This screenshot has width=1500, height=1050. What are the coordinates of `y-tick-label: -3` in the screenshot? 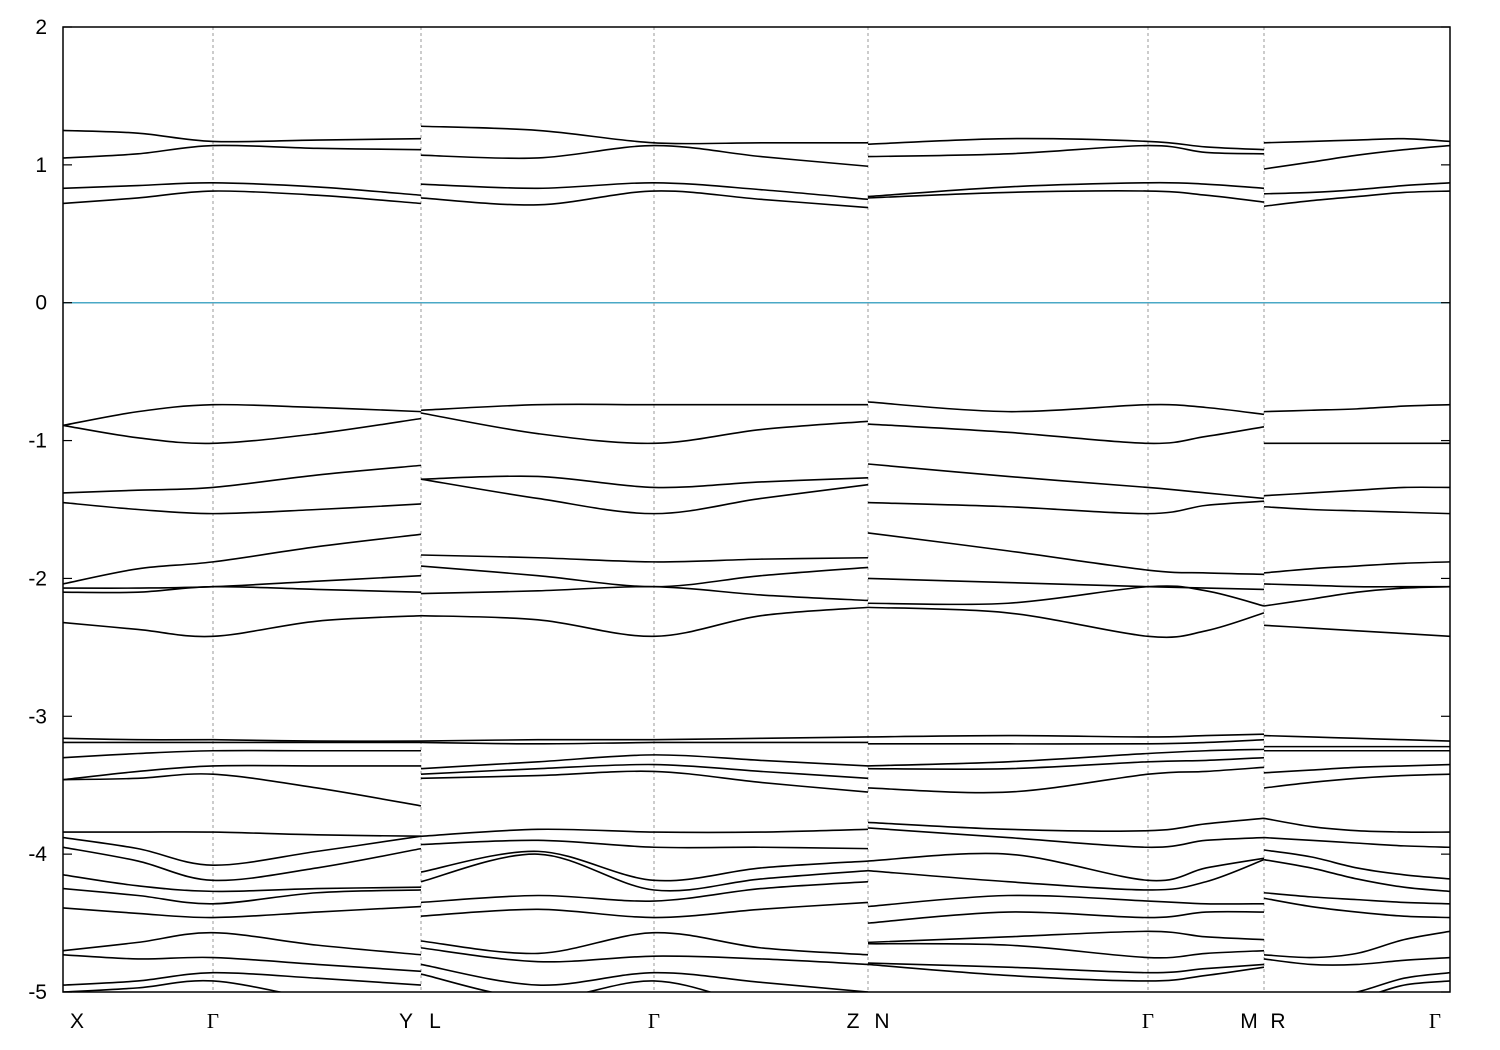 It's located at (37, 716).